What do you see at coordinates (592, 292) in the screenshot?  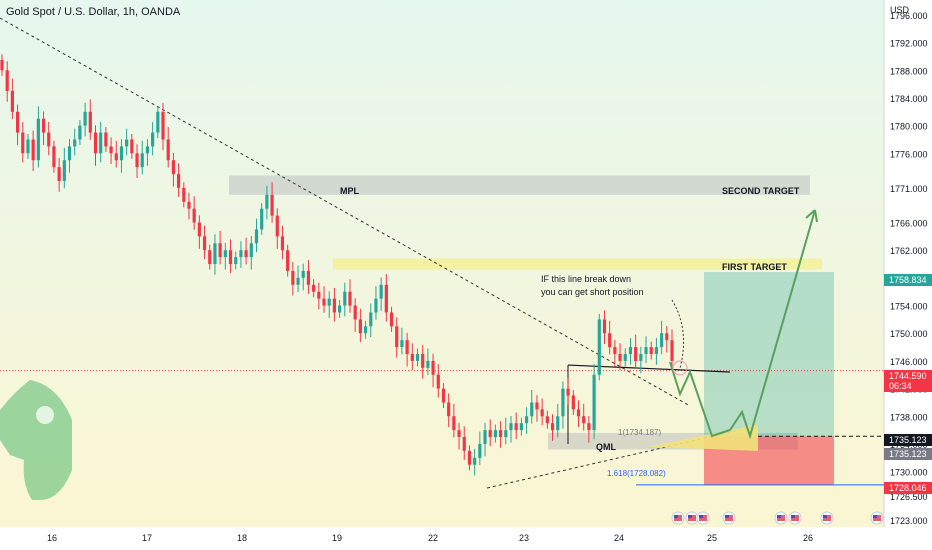 I see `break-note: you can get short position` at bounding box center [592, 292].